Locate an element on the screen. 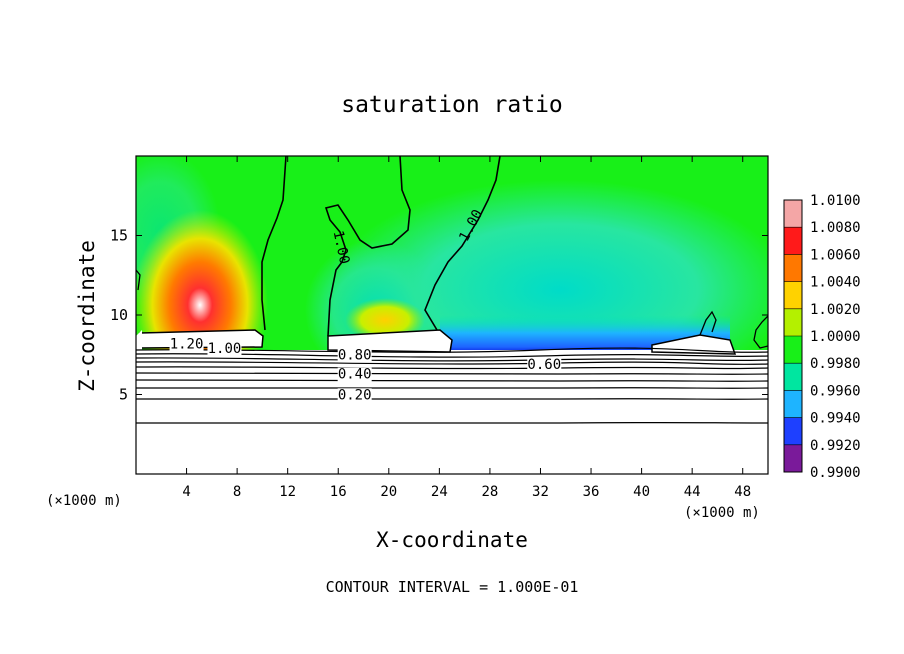 Image resolution: width=904 pixels, height=654 pixels. x-tick-label: 48 is located at coordinates (742, 492).